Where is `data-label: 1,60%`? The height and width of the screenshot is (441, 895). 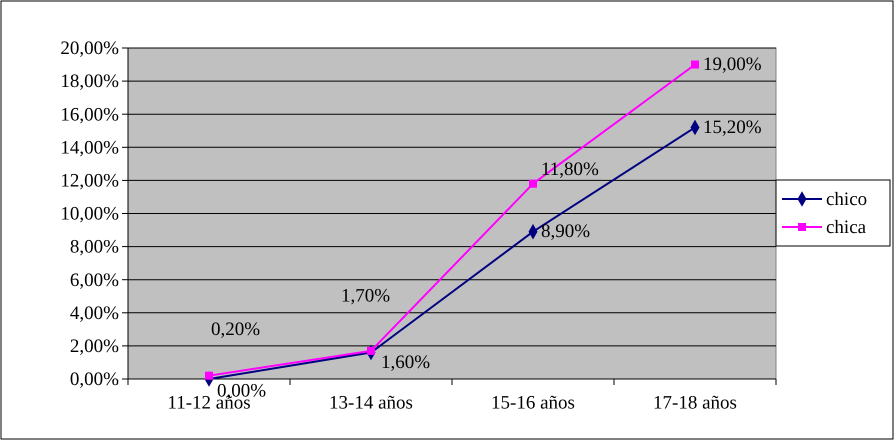
data-label: 1,60% is located at coordinates (405, 363).